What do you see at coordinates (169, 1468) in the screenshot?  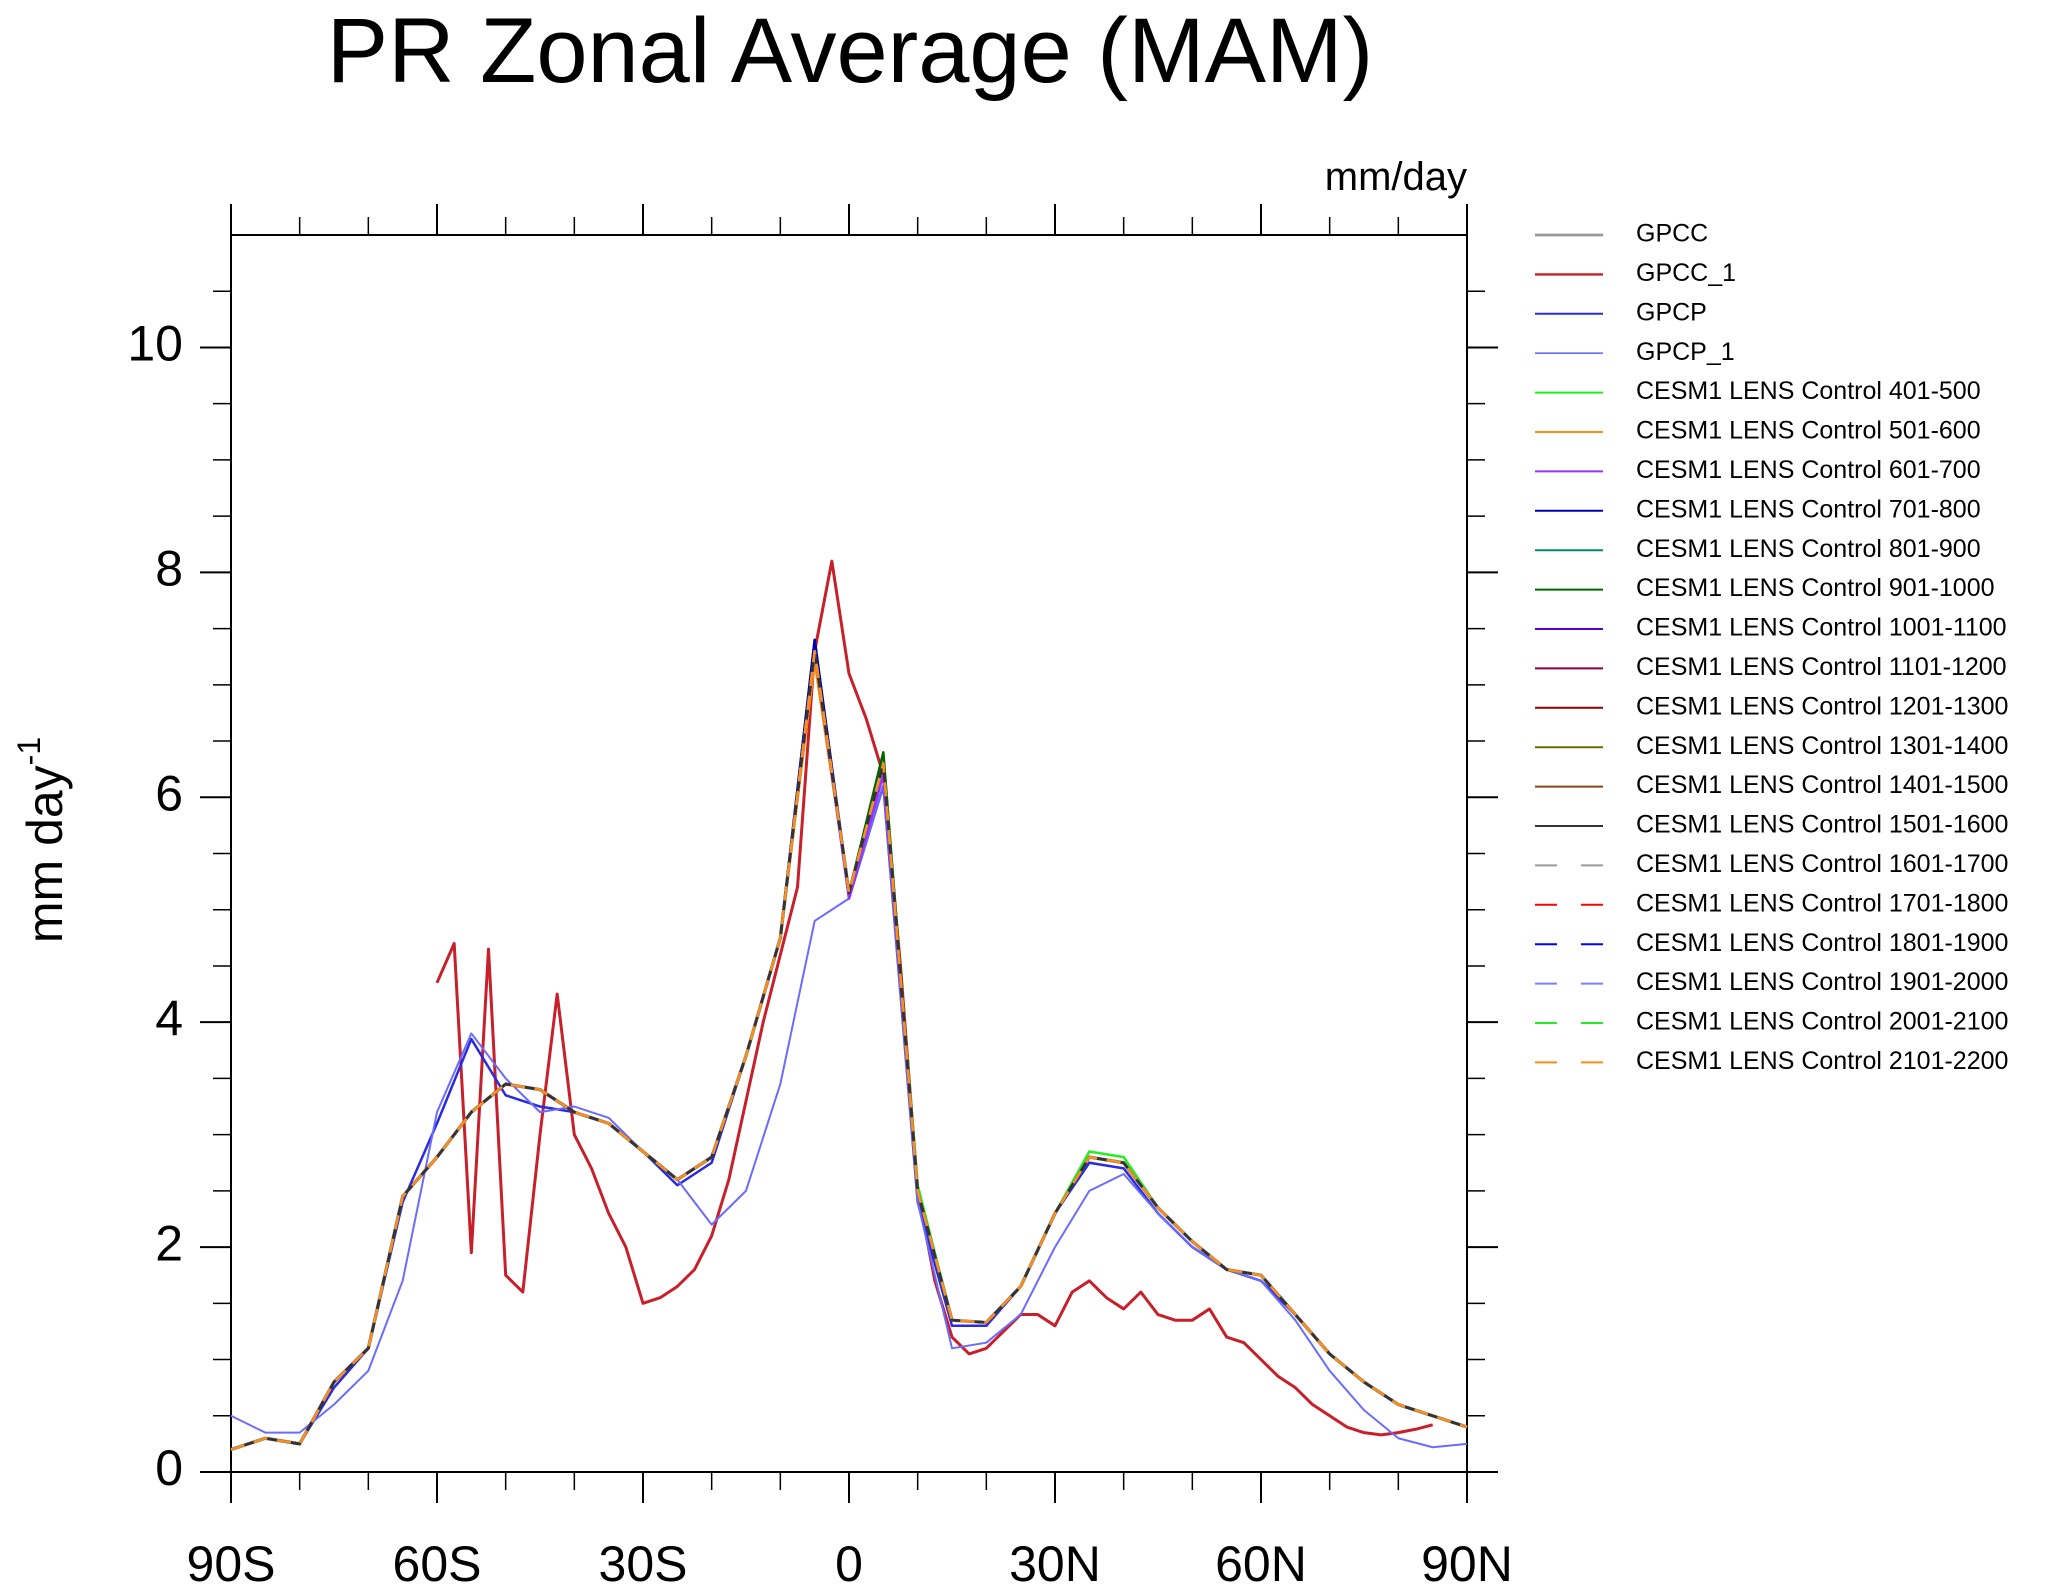 I see `y-tick-label: 0` at bounding box center [169, 1468].